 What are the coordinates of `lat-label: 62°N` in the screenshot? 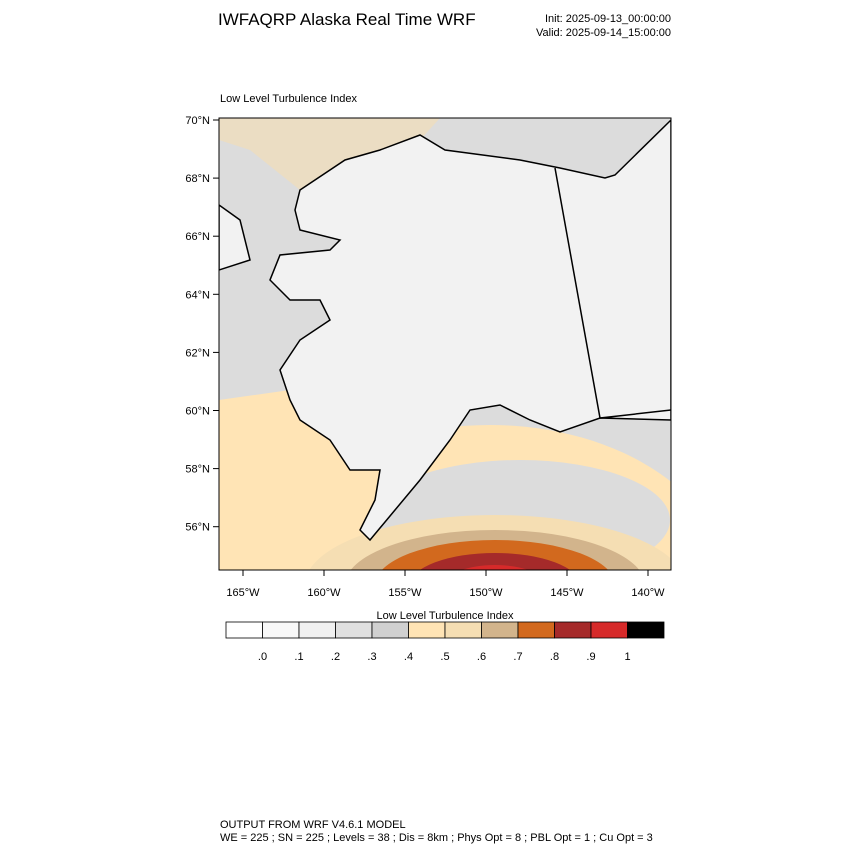 It's located at (197, 353).